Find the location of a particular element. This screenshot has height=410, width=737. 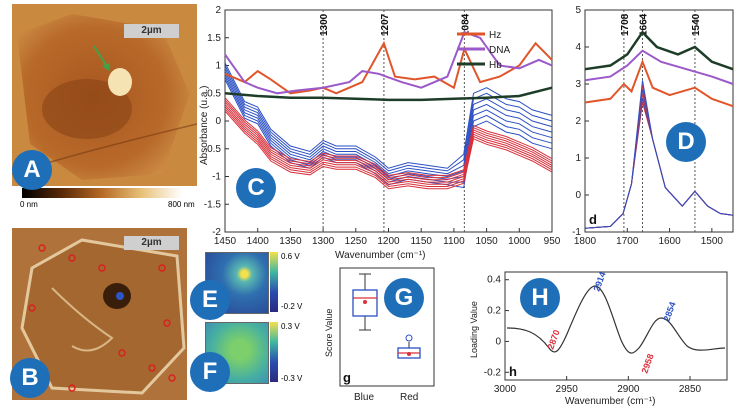

c-ytick-label: 2 is located at coordinates (218, 10).